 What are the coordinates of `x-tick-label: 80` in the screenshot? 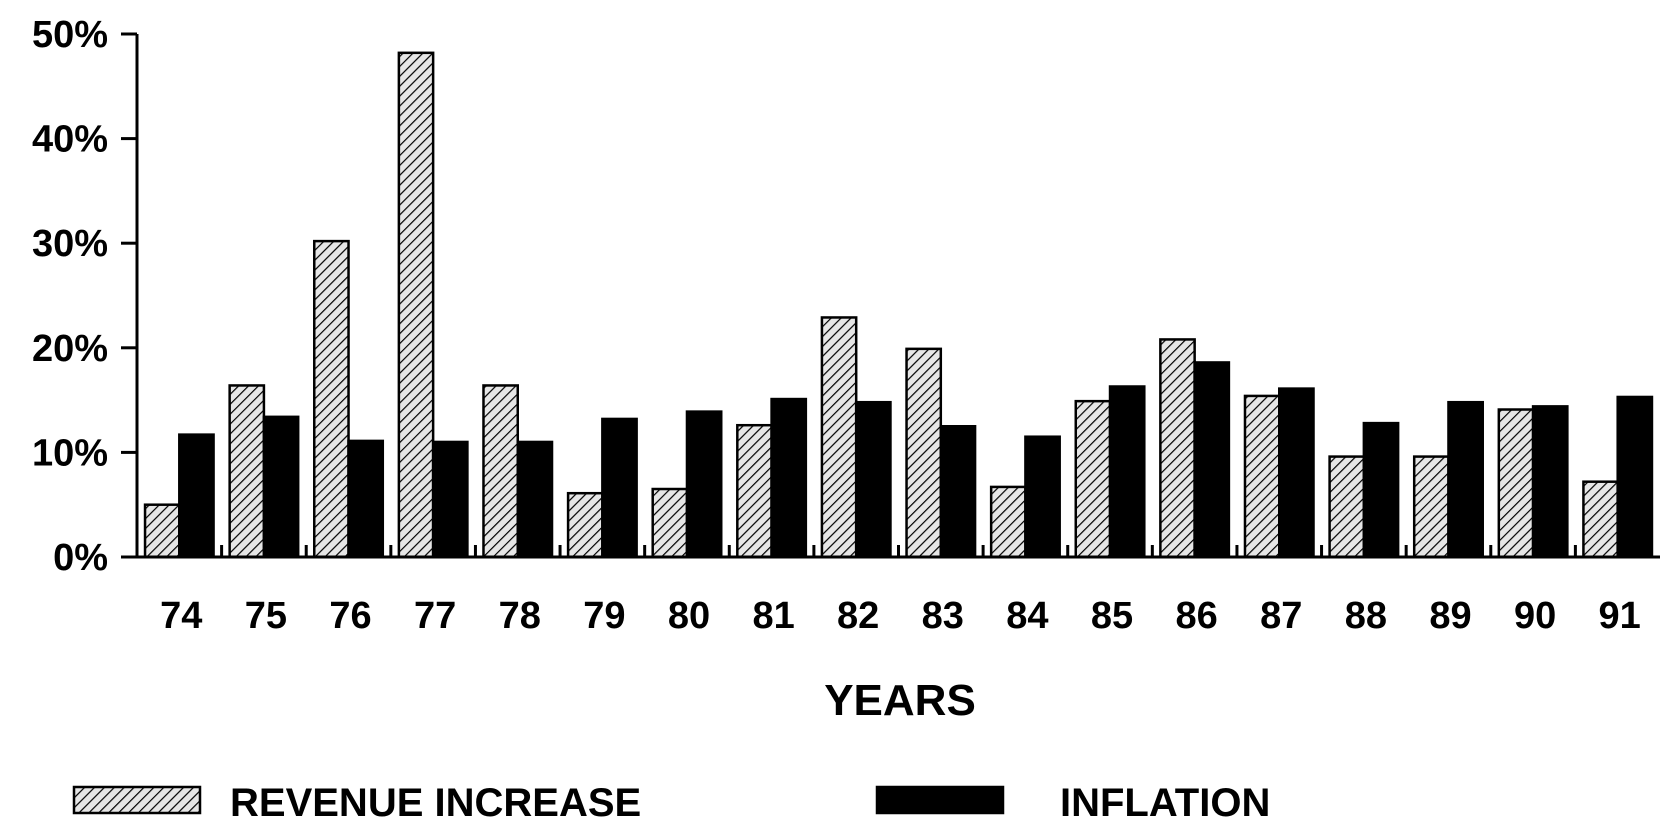 It's located at (689, 616).